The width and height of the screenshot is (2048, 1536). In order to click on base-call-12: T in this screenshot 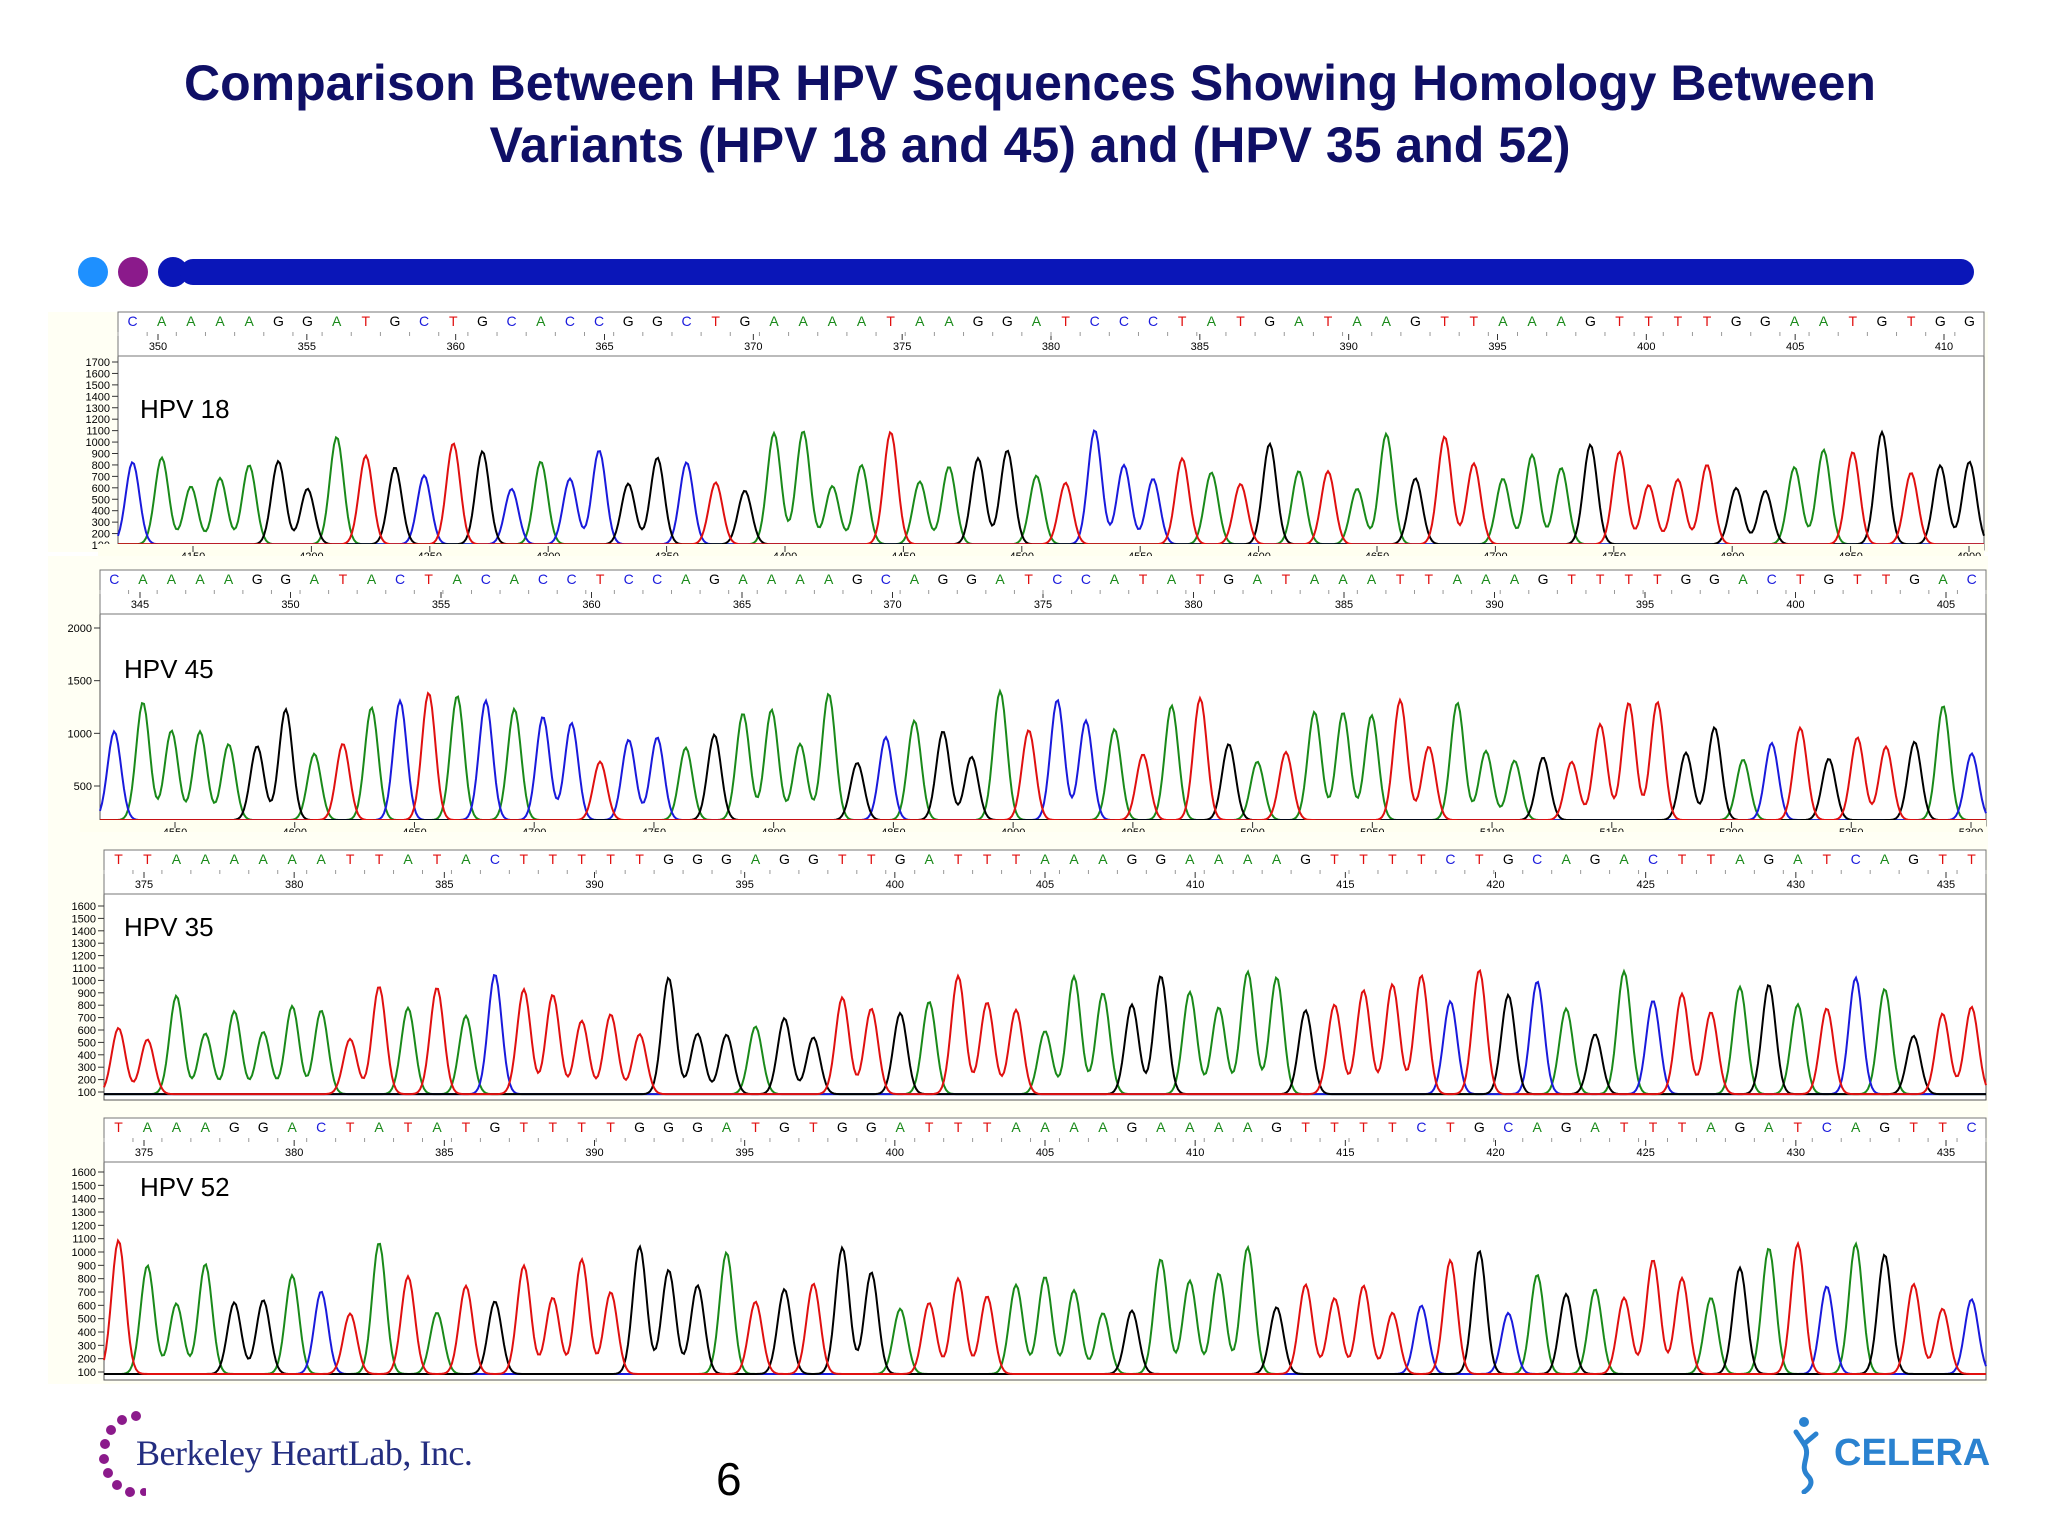, I will do `click(428, 579)`.